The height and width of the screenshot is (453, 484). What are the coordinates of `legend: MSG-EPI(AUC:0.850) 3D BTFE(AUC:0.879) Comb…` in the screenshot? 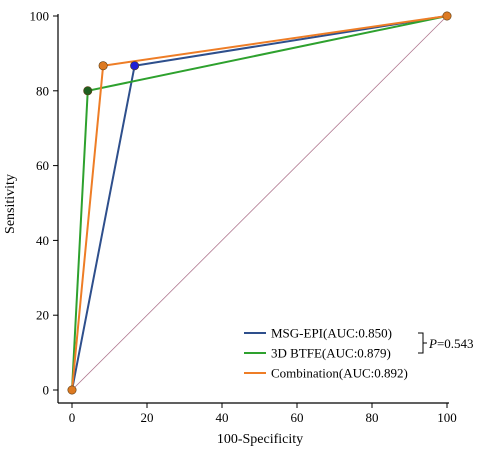 It's located at (326, 353).